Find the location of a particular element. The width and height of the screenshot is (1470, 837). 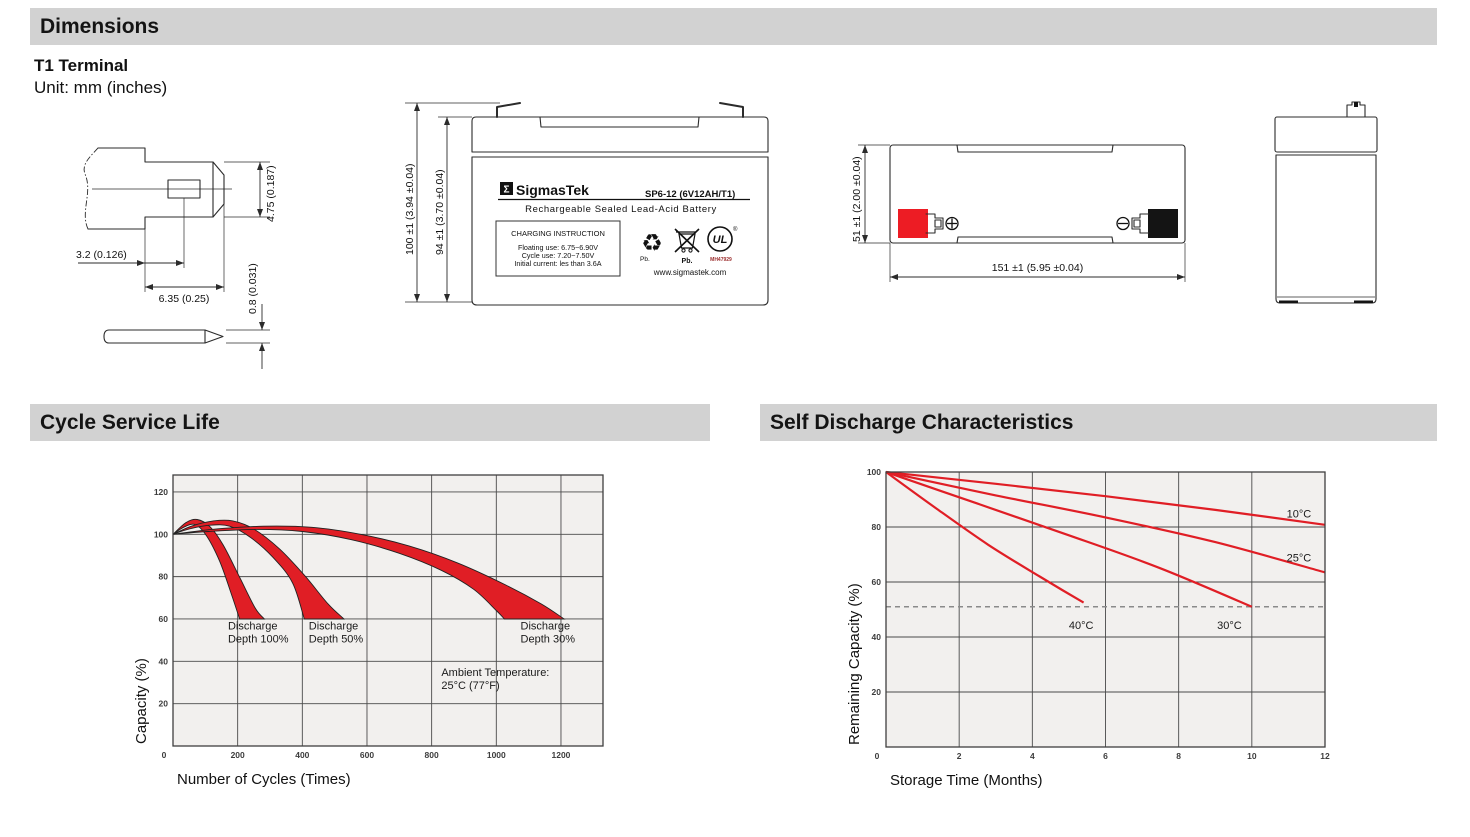

recycle-pb-icon: ♻ is located at coordinates (652, 243).